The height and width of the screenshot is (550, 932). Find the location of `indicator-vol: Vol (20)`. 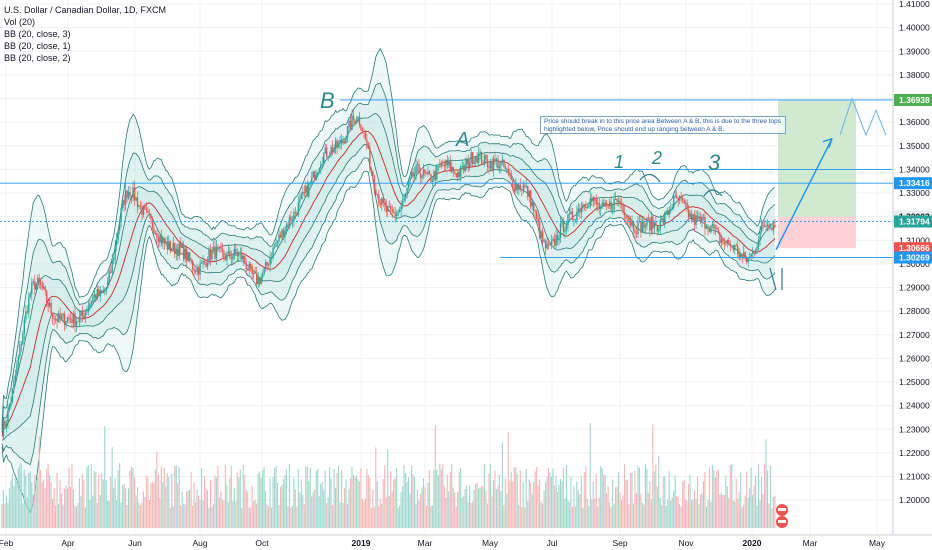

indicator-vol: Vol (20) is located at coordinates (20, 22).